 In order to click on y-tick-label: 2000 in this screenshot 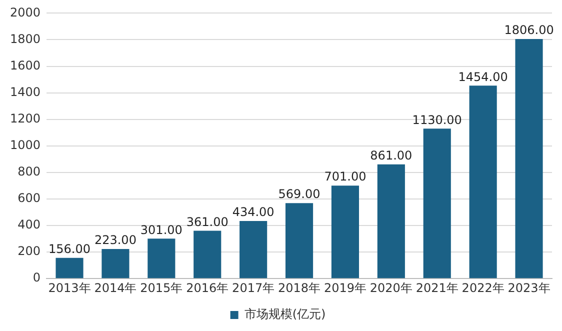, I will do `click(25, 12)`.